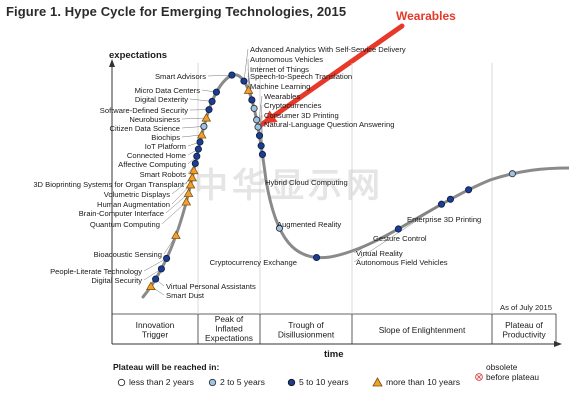 Image resolution: width=569 pixels, height=401 pixels. What do you see at coordinates (244, 81) in the screenshot?
I see `marker-advanced-analytics-with-self-service-delivery` at bounding box center [244, 81].